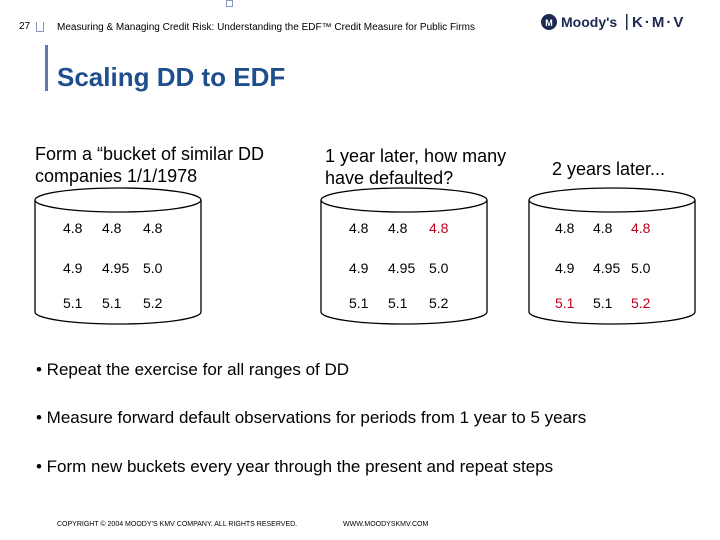 This screenshot has height=540, width=720. I want to click on logo-text-left: Moody's, so click(589, 22).